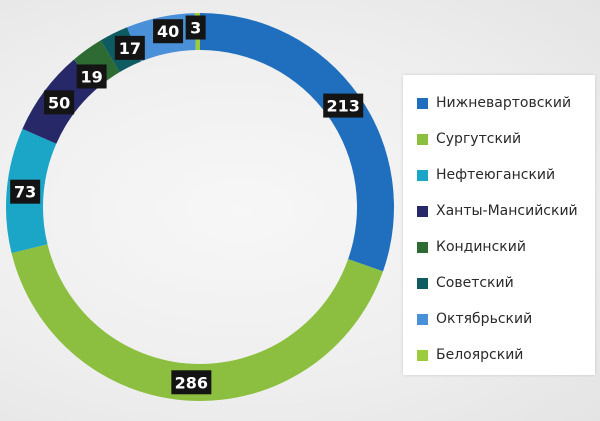 The width and height of the screenshot is (600, 421). I want to click on legend-item: Октябрьский, so click(506, 319).